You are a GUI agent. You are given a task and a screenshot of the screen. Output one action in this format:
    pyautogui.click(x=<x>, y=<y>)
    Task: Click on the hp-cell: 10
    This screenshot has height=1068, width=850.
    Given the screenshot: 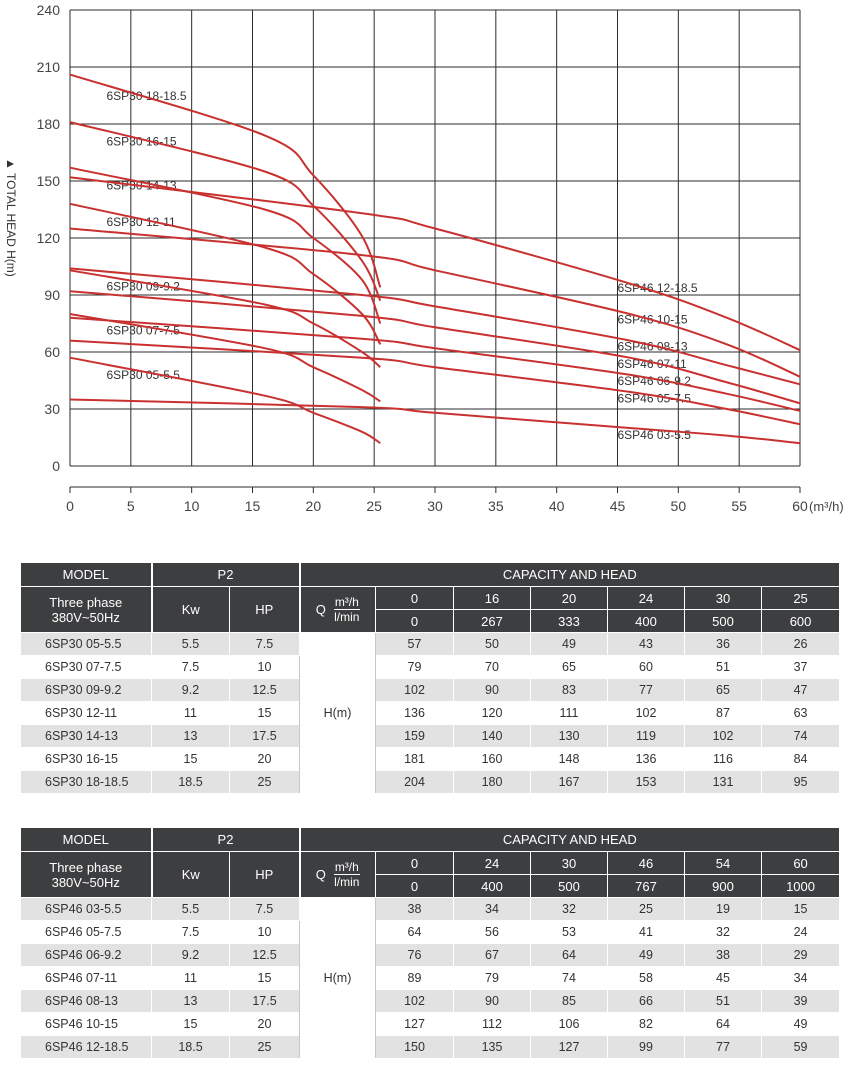 What is the action you would take?
    pyautogui.click(x=264, y=932)
    